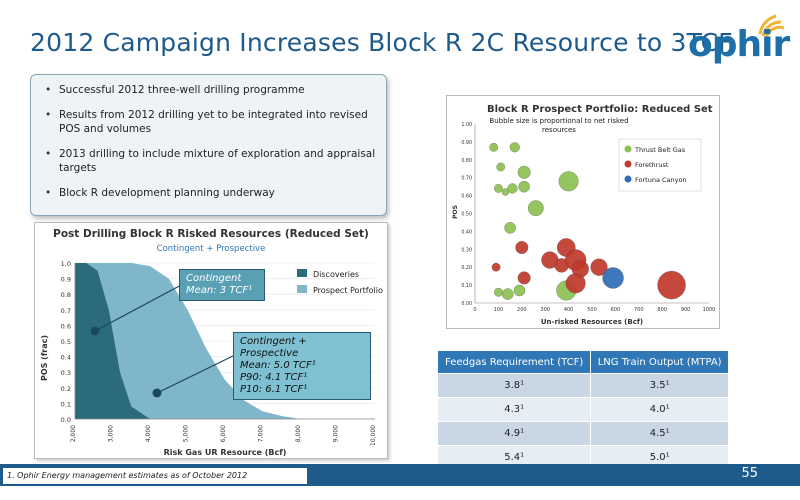  I want to click on x-tick-label: 600, so click(616, 310).